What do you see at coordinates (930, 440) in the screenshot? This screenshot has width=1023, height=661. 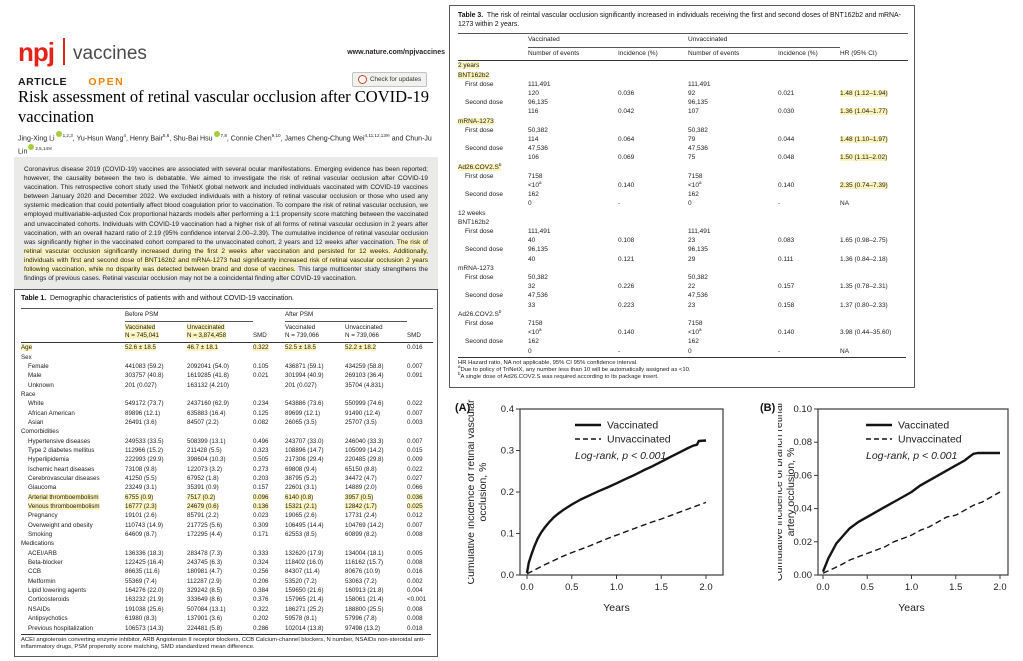 I see `legend-label: Unvaccinated` at bounding box center [930, 440].